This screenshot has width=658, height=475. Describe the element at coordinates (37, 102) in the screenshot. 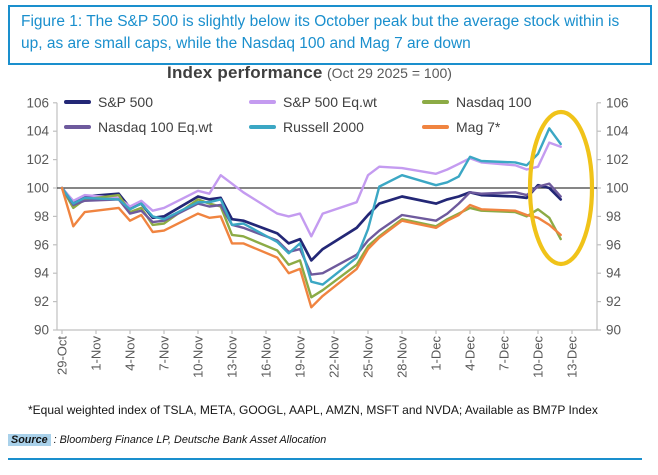

I see `y-tick-label-left: 106` at that location.